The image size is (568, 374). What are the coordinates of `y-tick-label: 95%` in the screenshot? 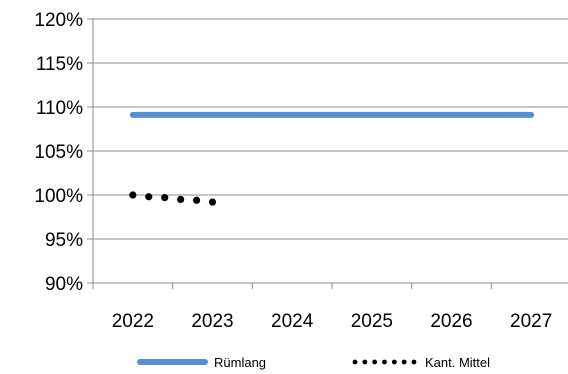 It's located at (64, 240).